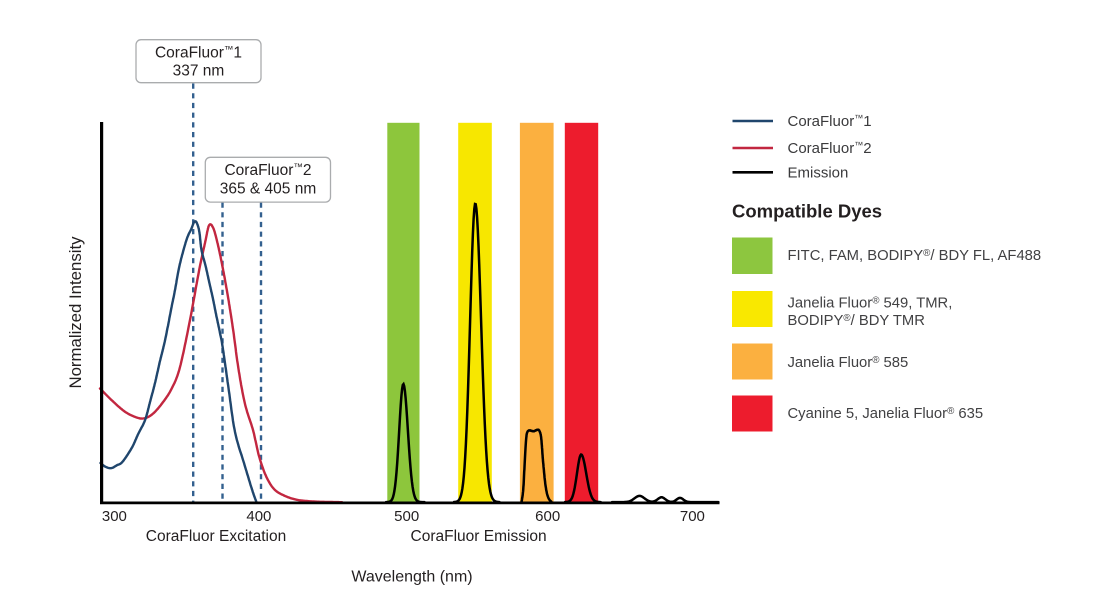 This screenshot has width=1110, height=612. Describe the element at coordinates (199, 71) in the screenshot. I see `svg-text: 337 nm` at that location.